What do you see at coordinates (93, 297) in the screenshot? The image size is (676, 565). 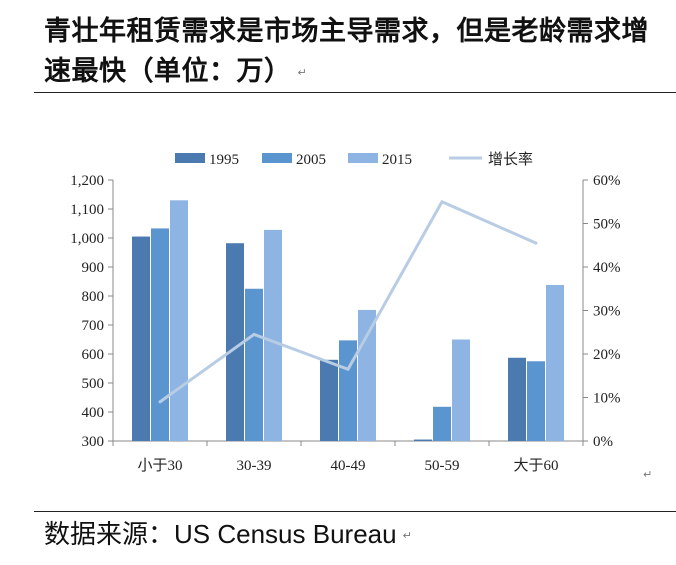 I see `y-tick-label: 800` at bounding box center [93, 297].